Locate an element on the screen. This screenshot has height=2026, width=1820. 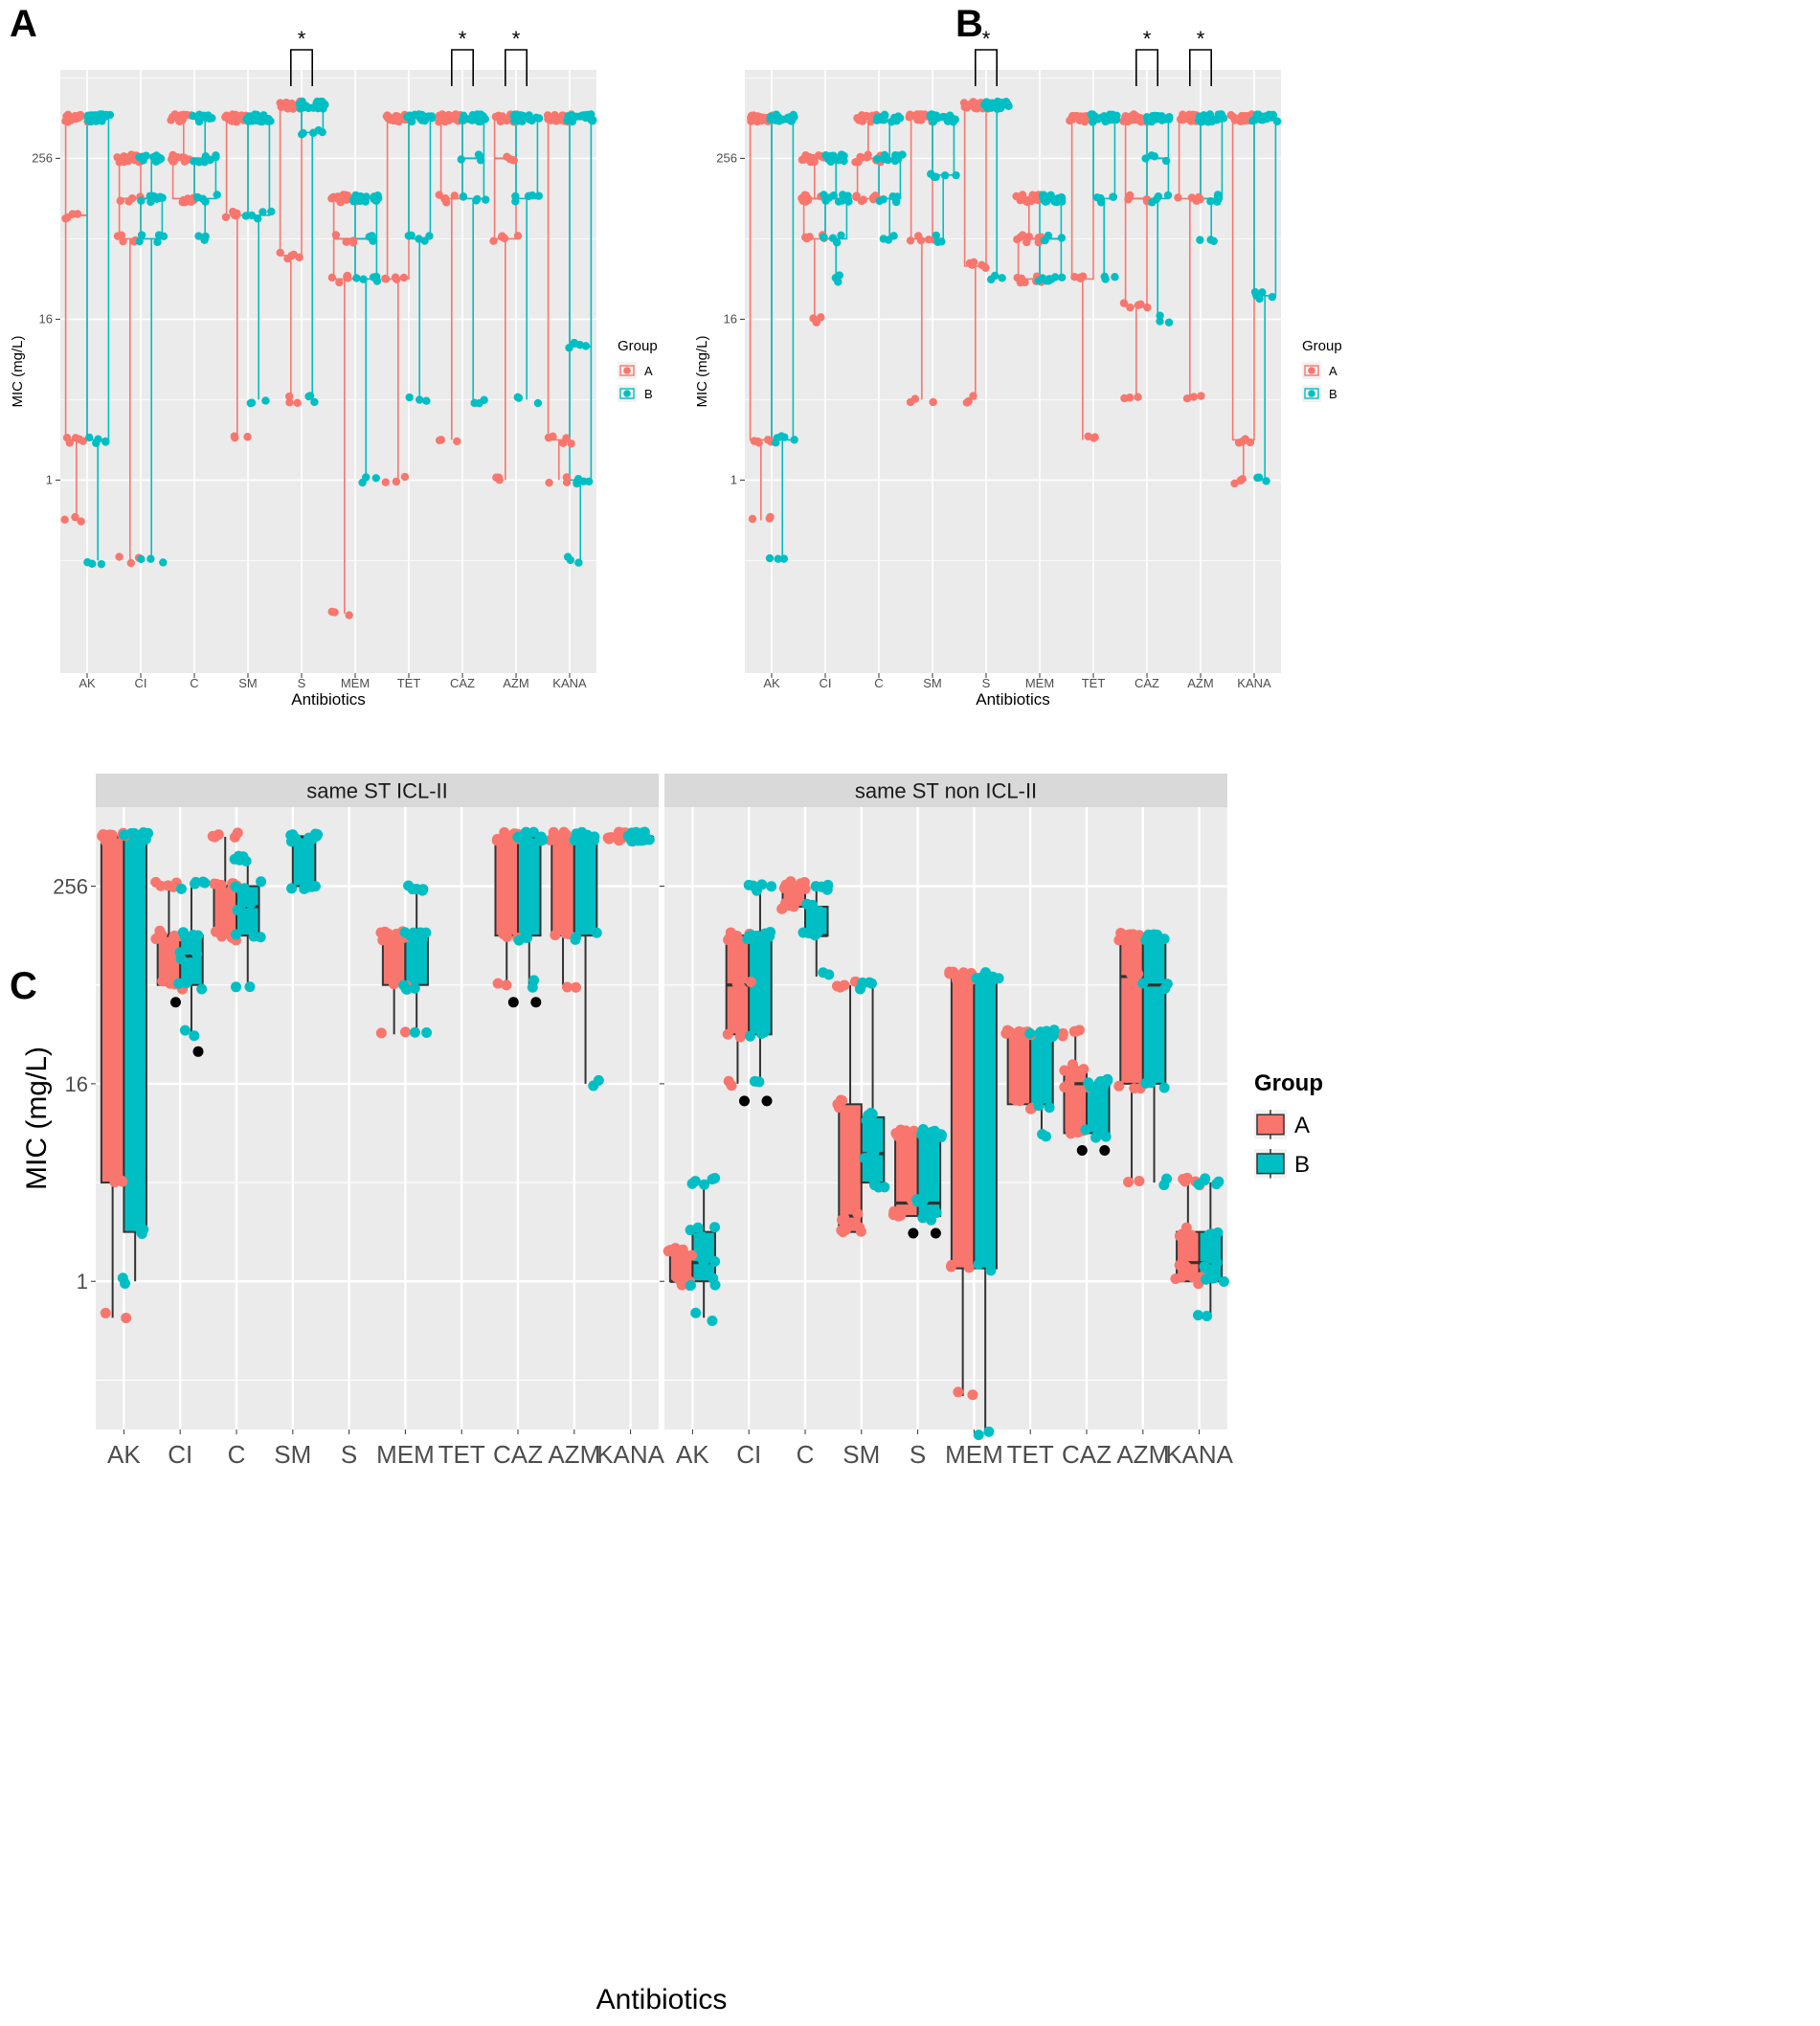
x-tick-label: SM is located at coordinates (933, 683).